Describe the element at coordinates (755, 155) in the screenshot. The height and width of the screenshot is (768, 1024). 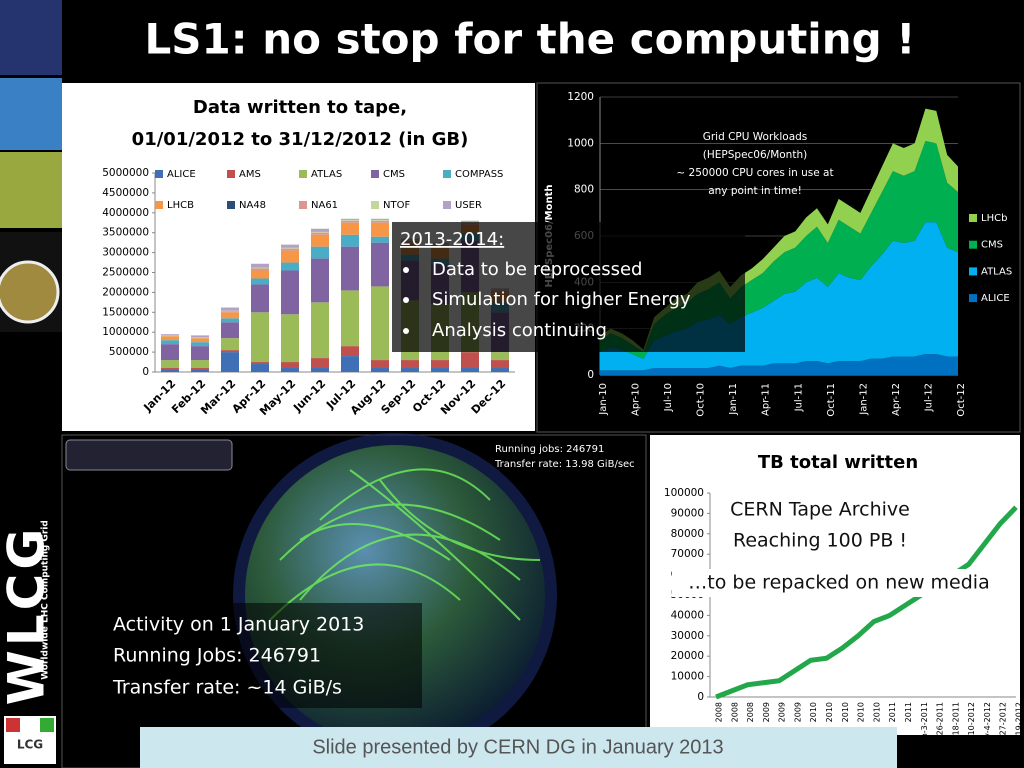
I see `annotation: (HEPSpec06/Month)` at that location.